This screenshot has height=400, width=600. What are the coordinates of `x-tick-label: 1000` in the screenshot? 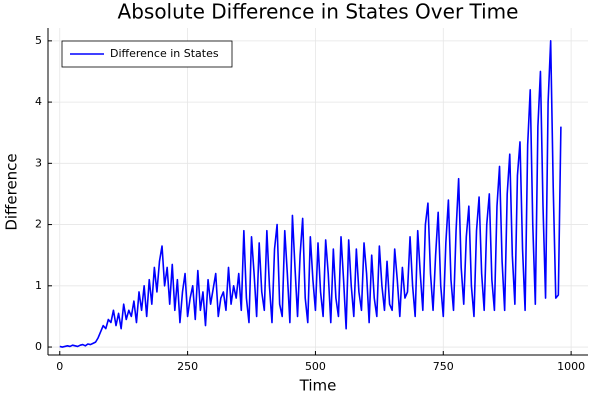 It's located at (571, 366).